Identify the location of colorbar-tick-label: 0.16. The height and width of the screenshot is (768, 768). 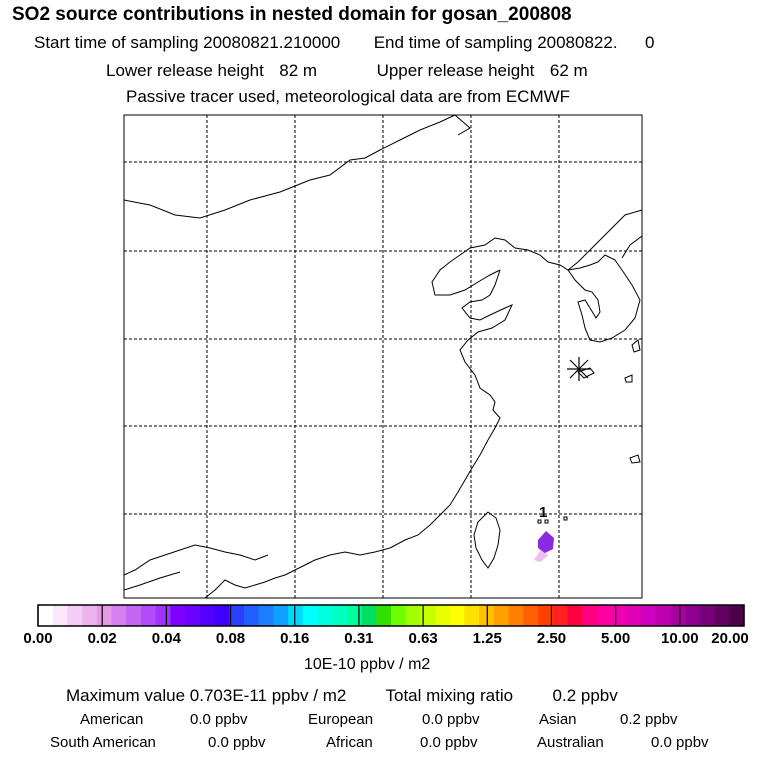
(295, 638).